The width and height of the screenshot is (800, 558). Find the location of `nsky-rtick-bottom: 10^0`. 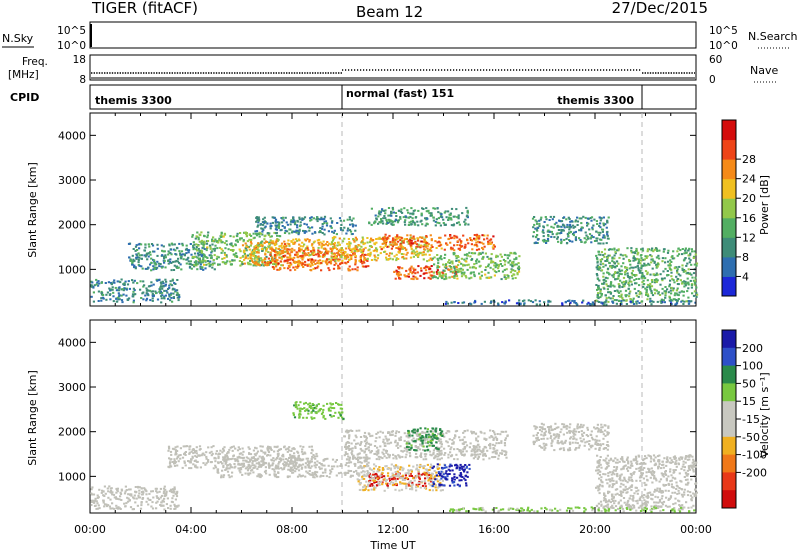

nsky-rtick-bottom: 10^0 is located at coordinates (723, 46).